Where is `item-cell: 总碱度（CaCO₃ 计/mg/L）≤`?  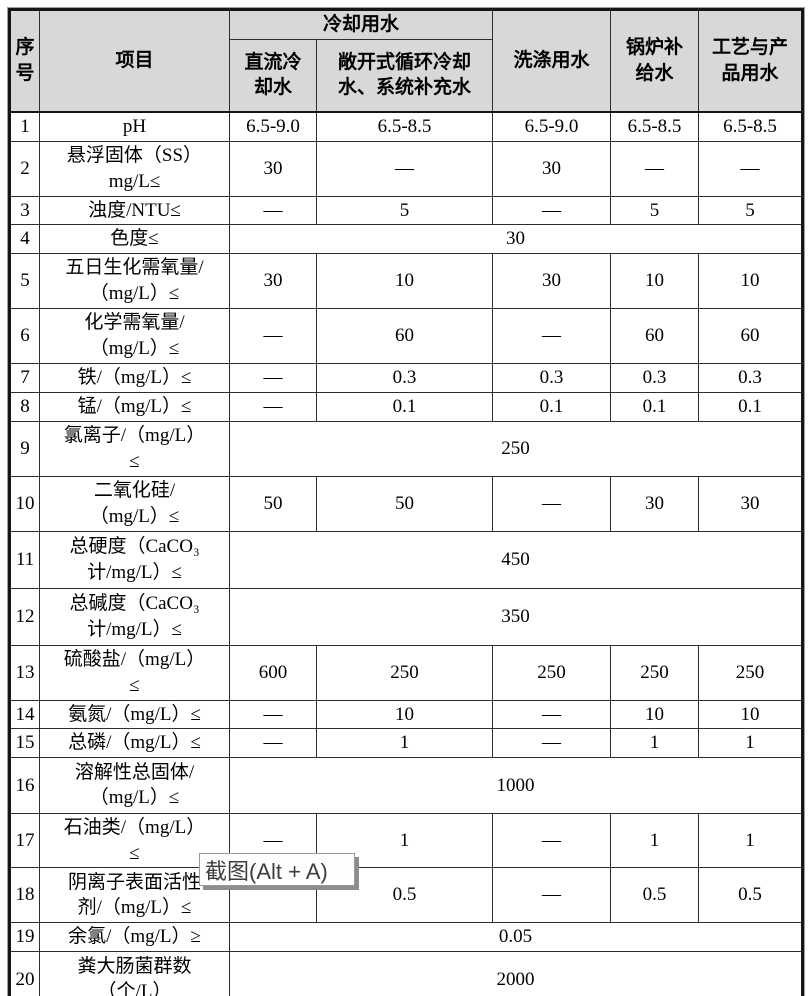
item-cell: 总碱度（CaCO₃ 计/mg/L）≤ is located at coordinates (134, 616).